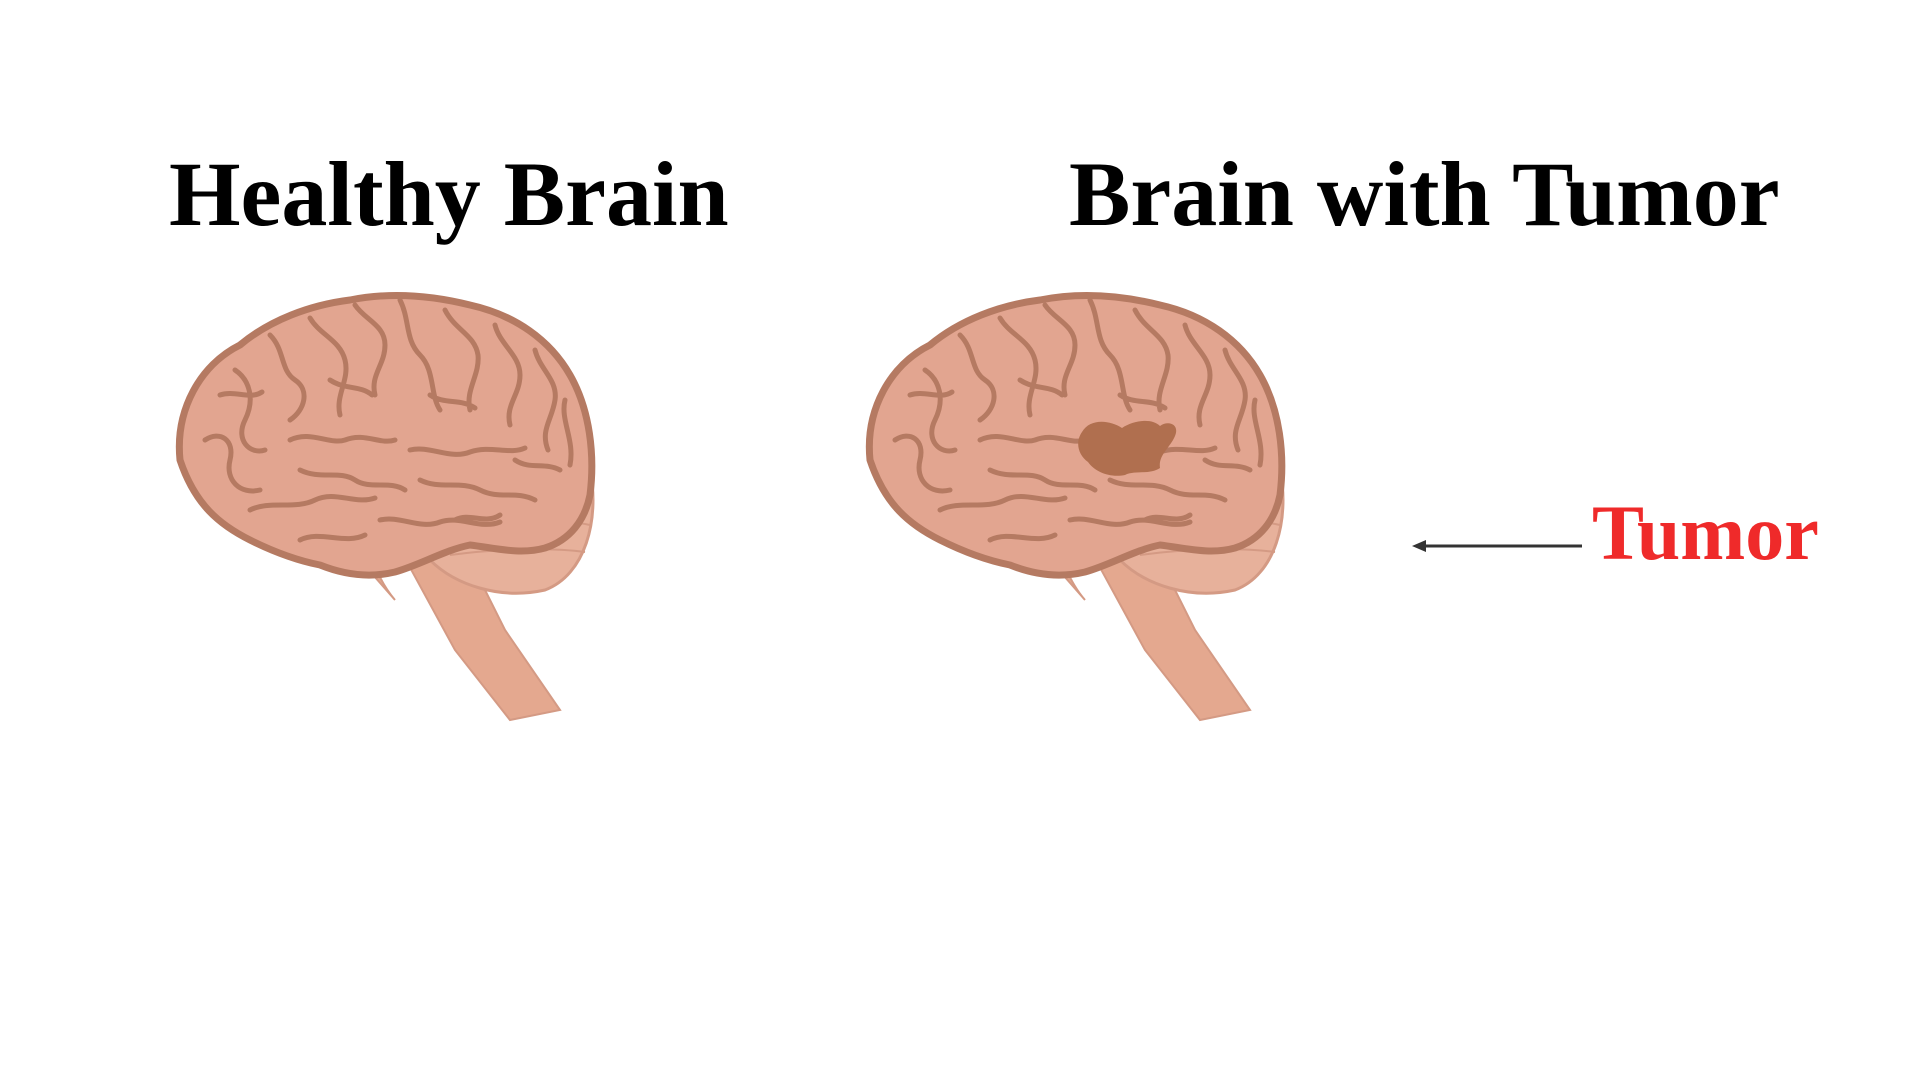 This screenshot has width=1920, height=1080. What do you see at coordinates (449, 194) in the screenshot?
I see `healthy-brain-title: Healthy Brain` at bounding box center [449, 194].